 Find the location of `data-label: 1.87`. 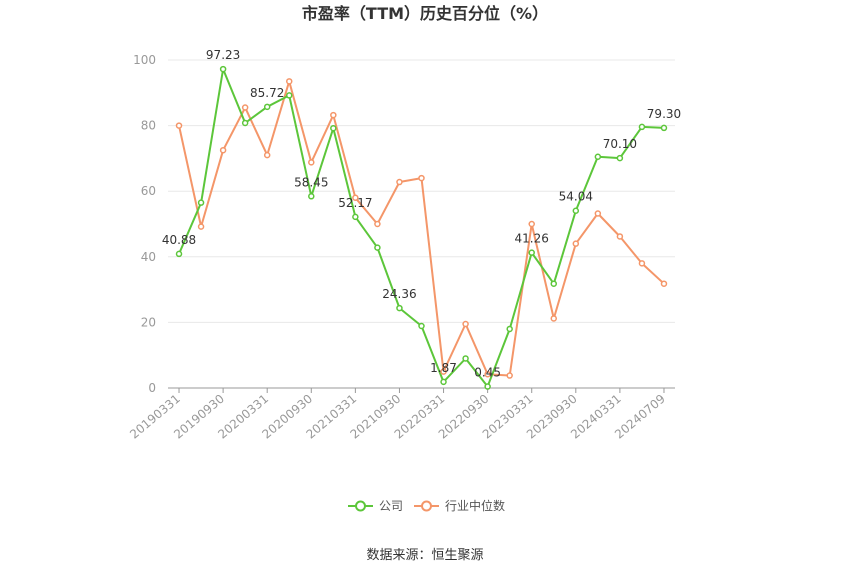

data-label: 1.87 is located at coordinates (443, 368).